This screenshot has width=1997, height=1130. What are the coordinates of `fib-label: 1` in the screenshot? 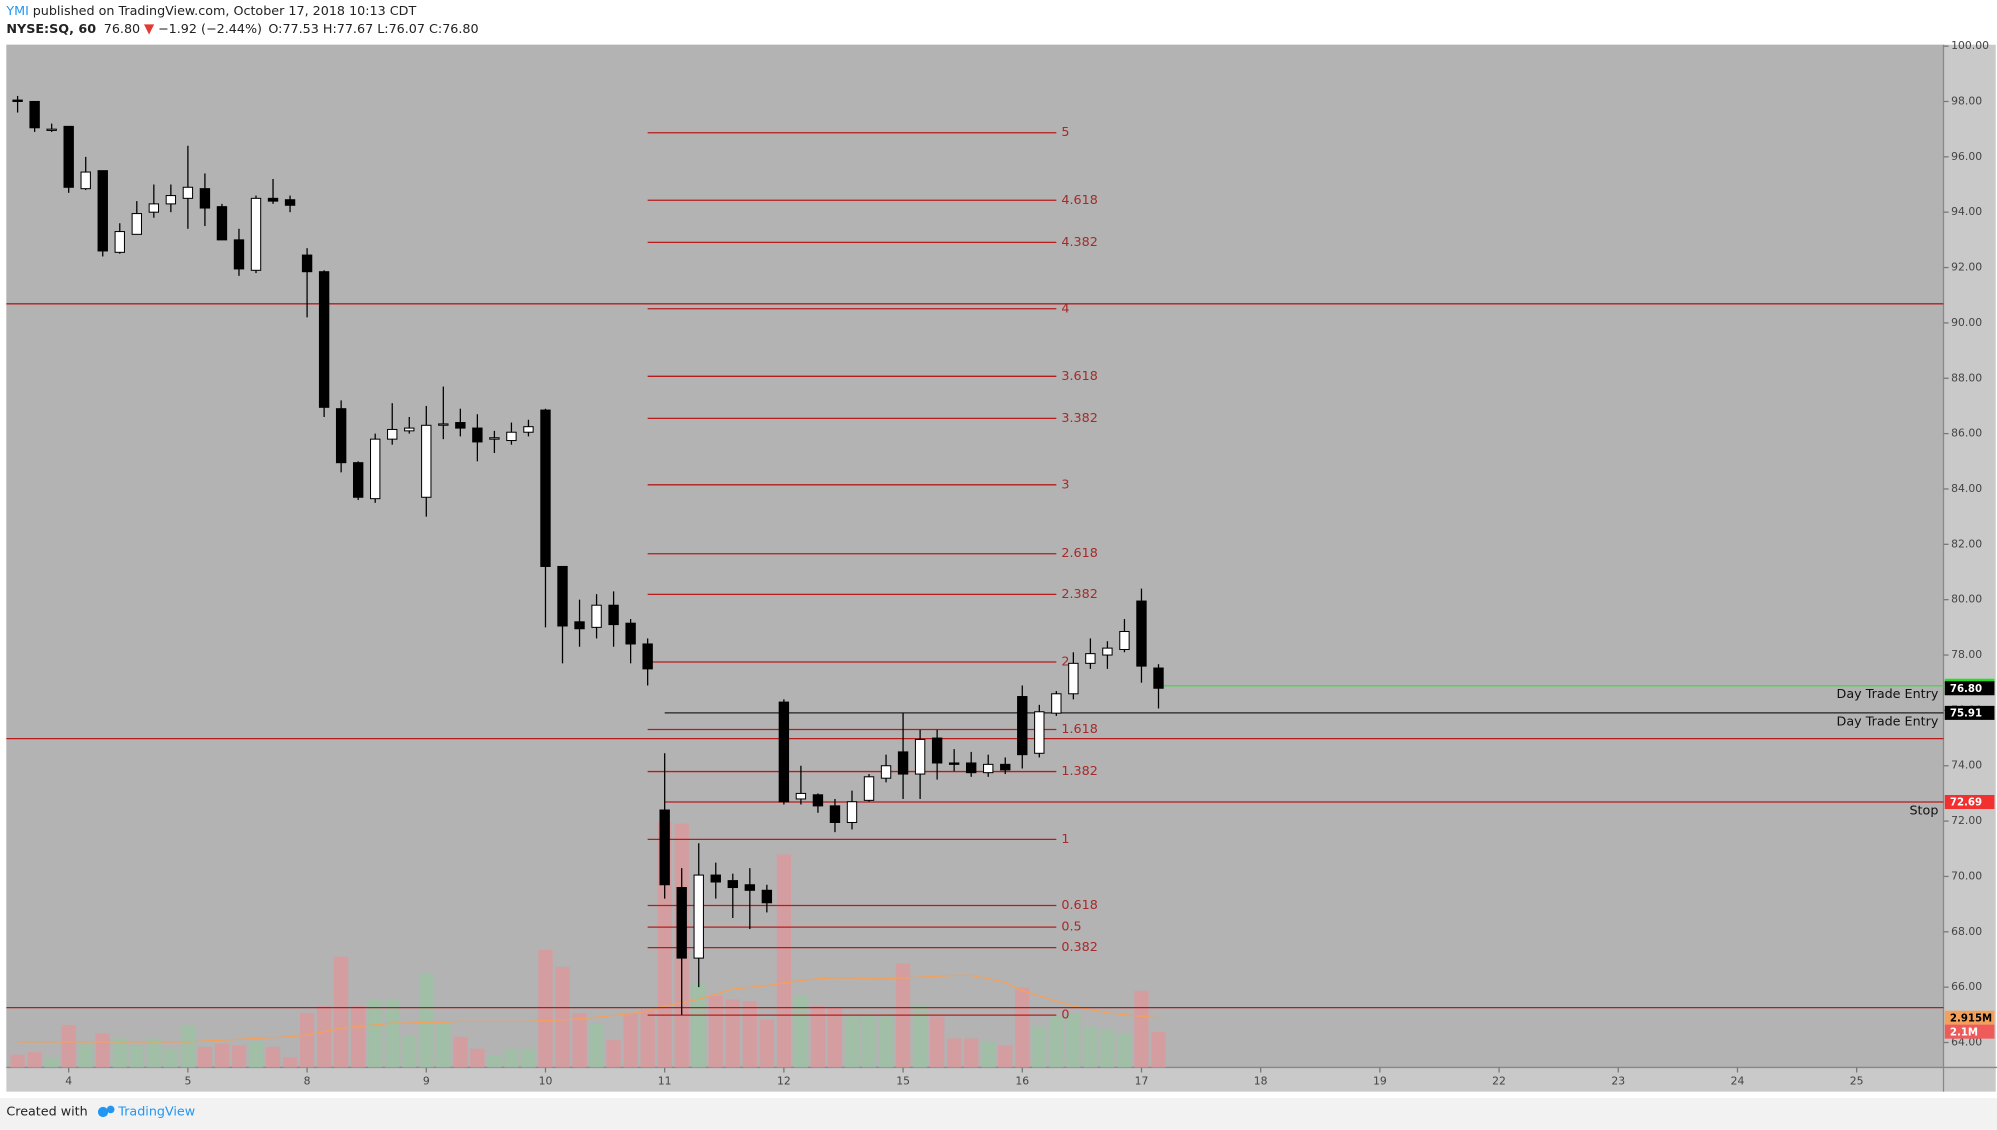 It's located at (1065, 839).